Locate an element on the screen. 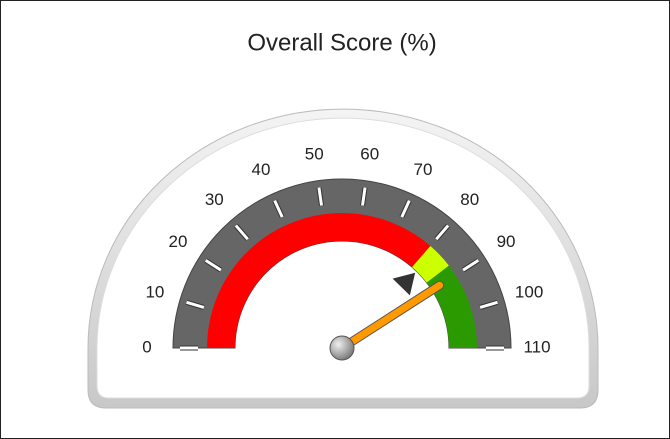 The height and width of the screenshot is (439, 670). needle is located at coordinates (391, 316).